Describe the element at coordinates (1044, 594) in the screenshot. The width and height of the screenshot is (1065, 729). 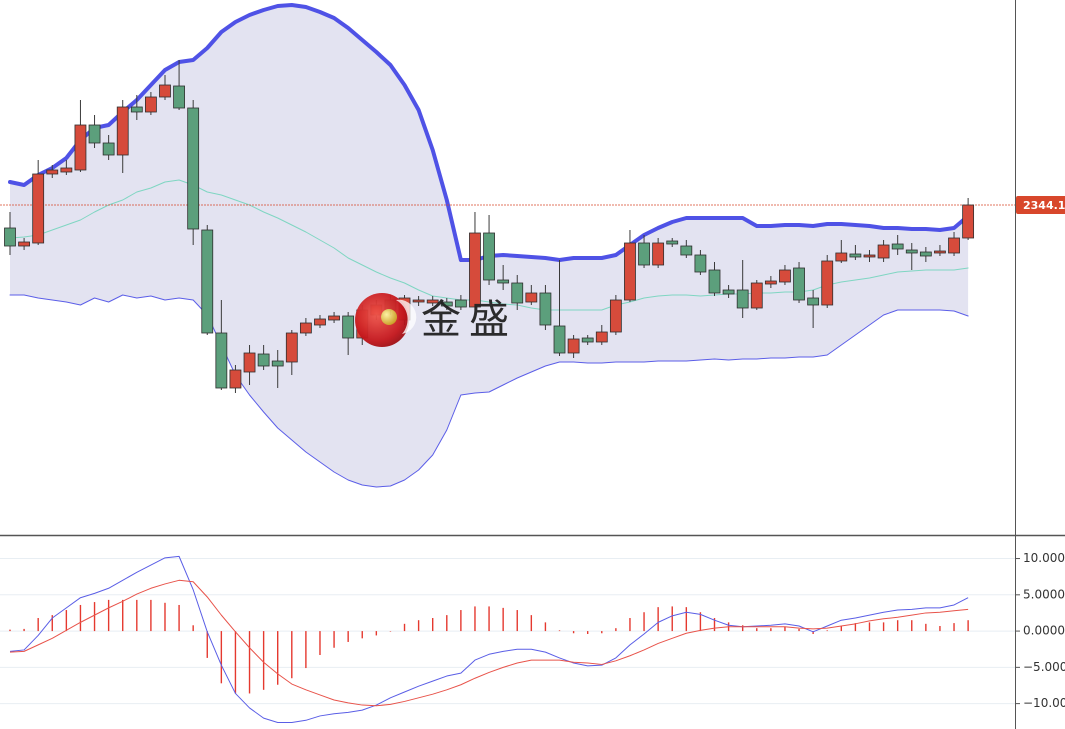
I see `y-tick-label: 5.0000` at that location.